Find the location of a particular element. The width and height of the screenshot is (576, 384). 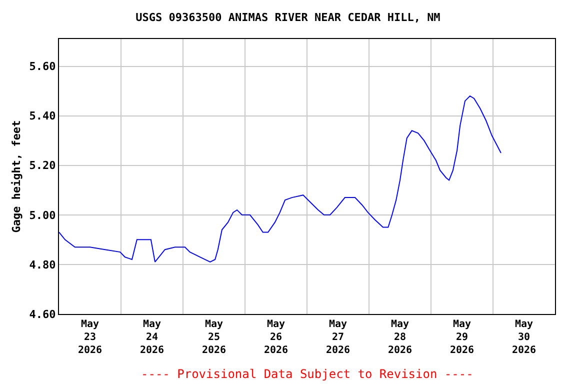

text: ---- Provisional Data Subject to Revision ---- is located at coordinates (307, 374).